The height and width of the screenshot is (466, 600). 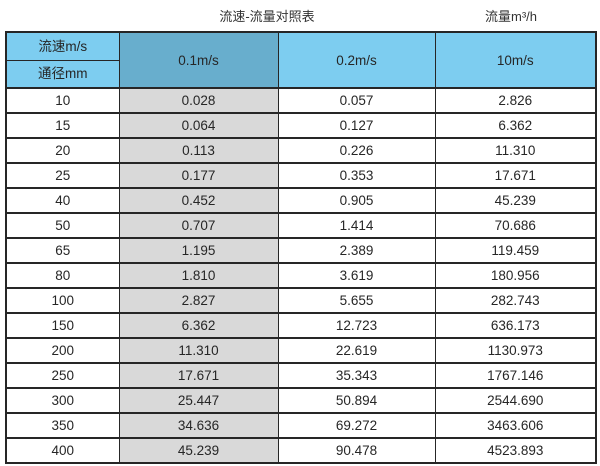 What do you see at coordinates (267, 16) in the screenshot?
I see `table-title: 流速-流量对照表` at bounding box center [267, 16].